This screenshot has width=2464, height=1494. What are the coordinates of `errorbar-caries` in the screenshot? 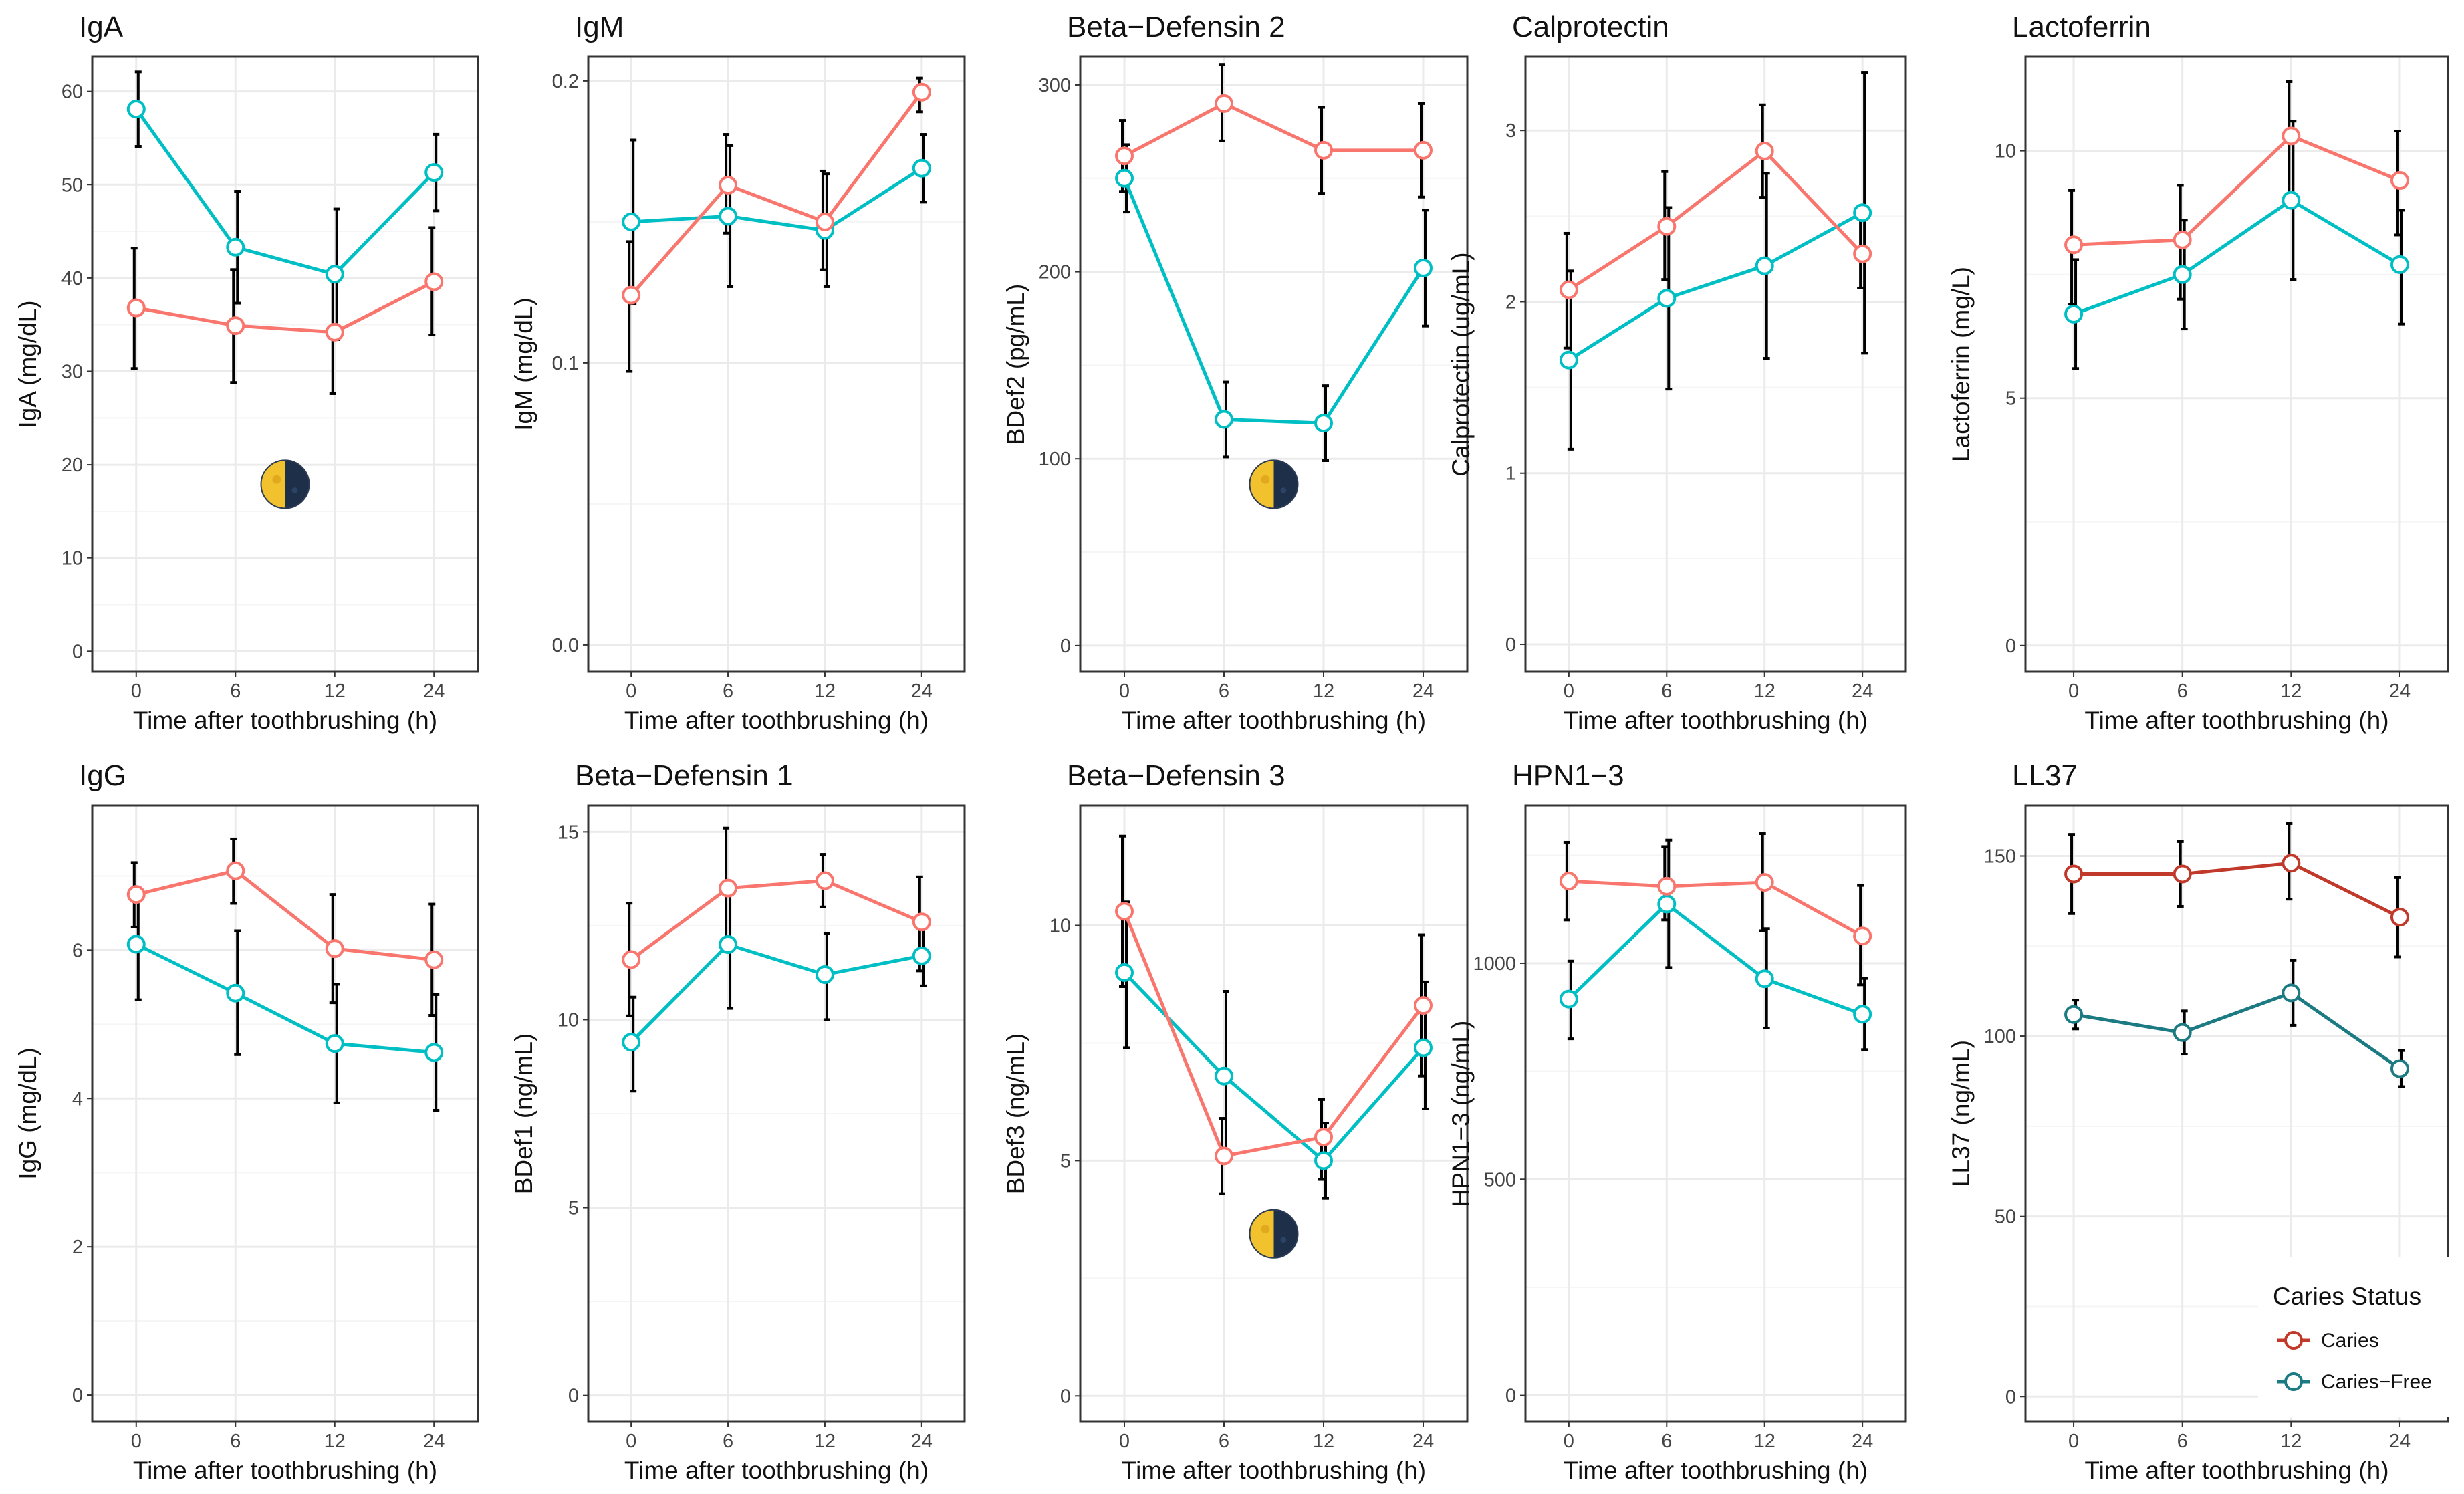 It's located at (629, 306).